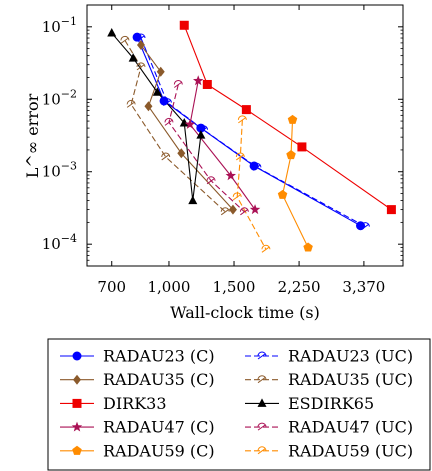 The width and height of the screenshot is (432, 471). I want to click on legend-label: DIRK33, so click(135, 403).